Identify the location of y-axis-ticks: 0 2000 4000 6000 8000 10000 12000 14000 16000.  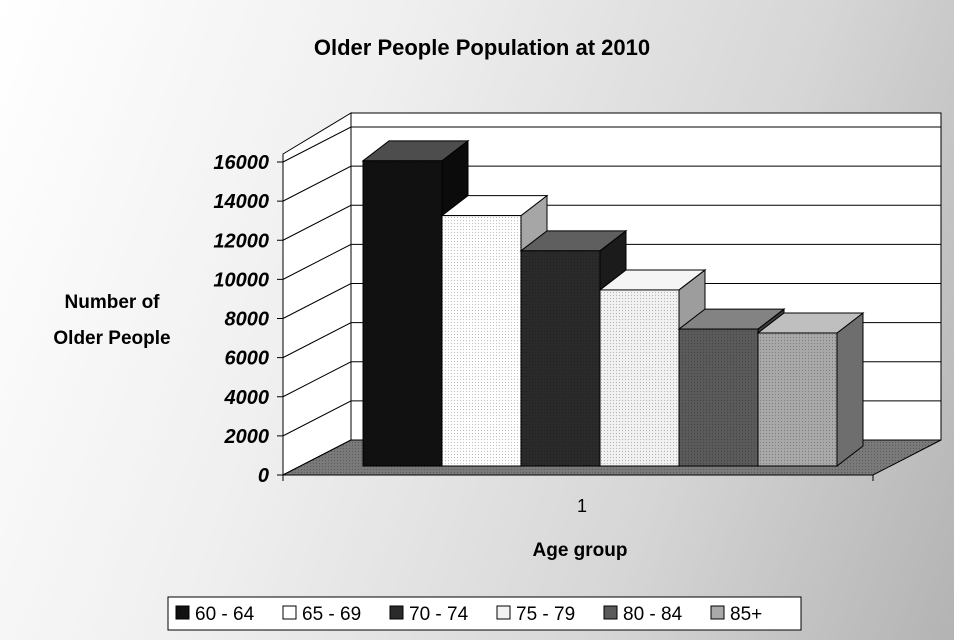
(248, 319).